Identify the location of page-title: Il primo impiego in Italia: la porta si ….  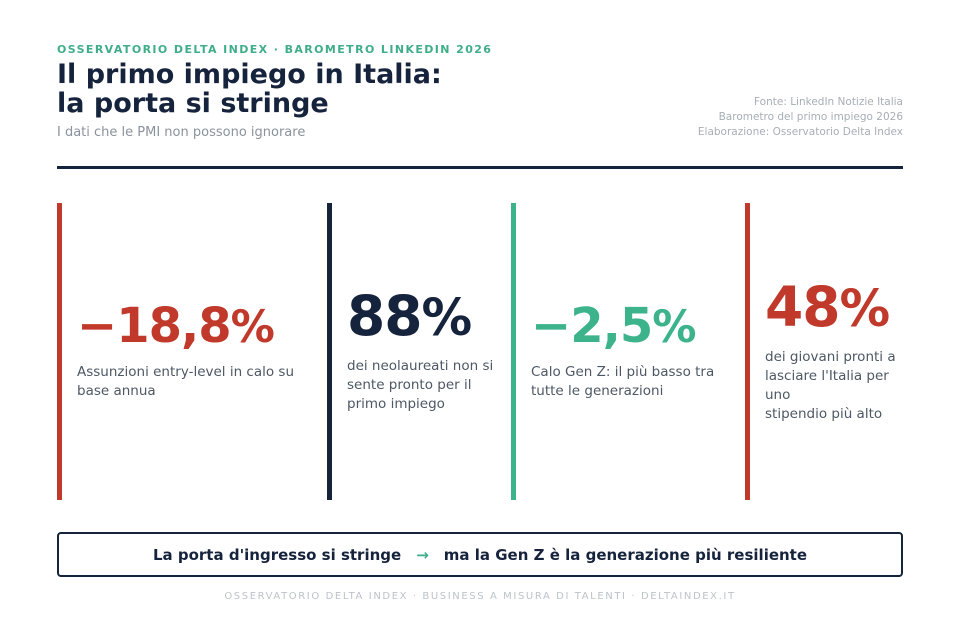
(249, 89).